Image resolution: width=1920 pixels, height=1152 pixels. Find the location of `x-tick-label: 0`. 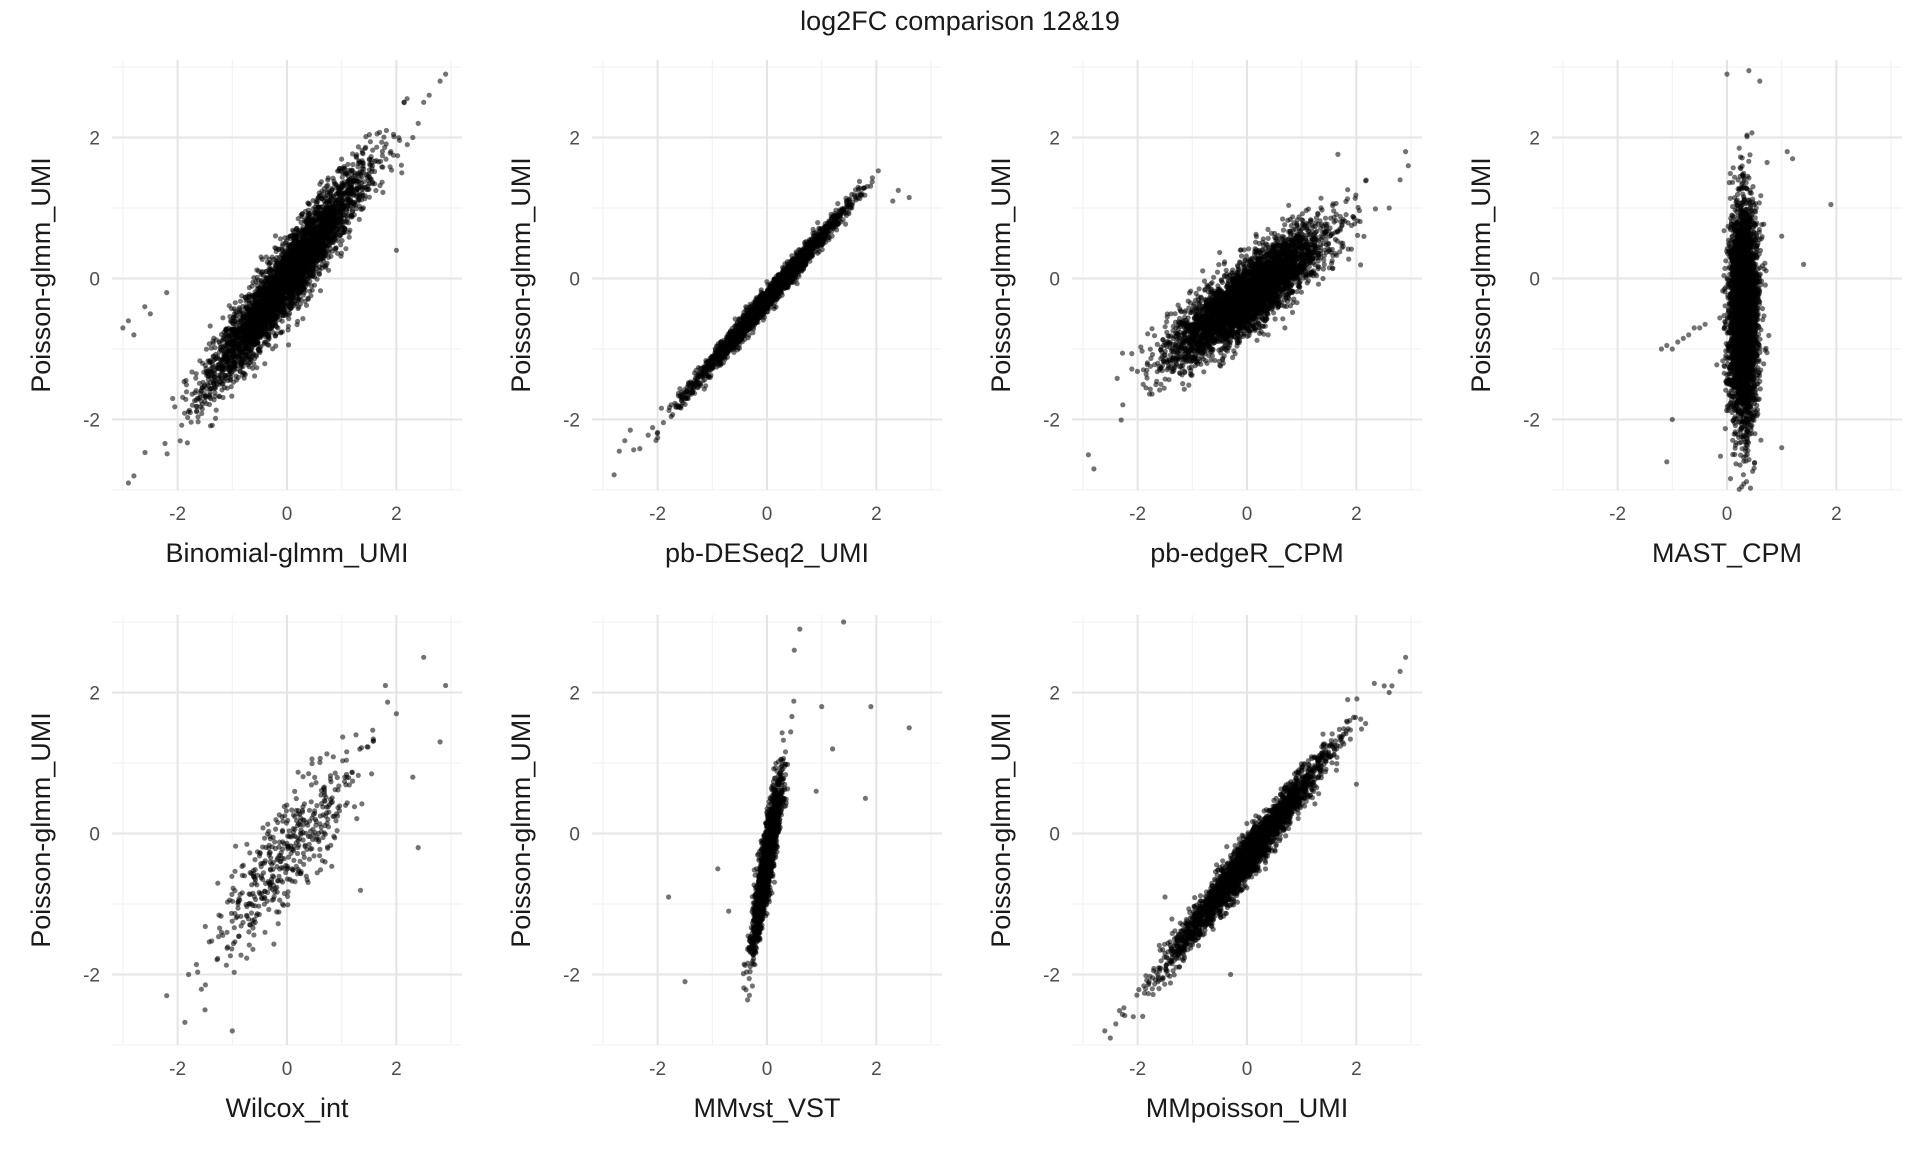

x-tick-label: 0 is located at coordinates (767, 514).